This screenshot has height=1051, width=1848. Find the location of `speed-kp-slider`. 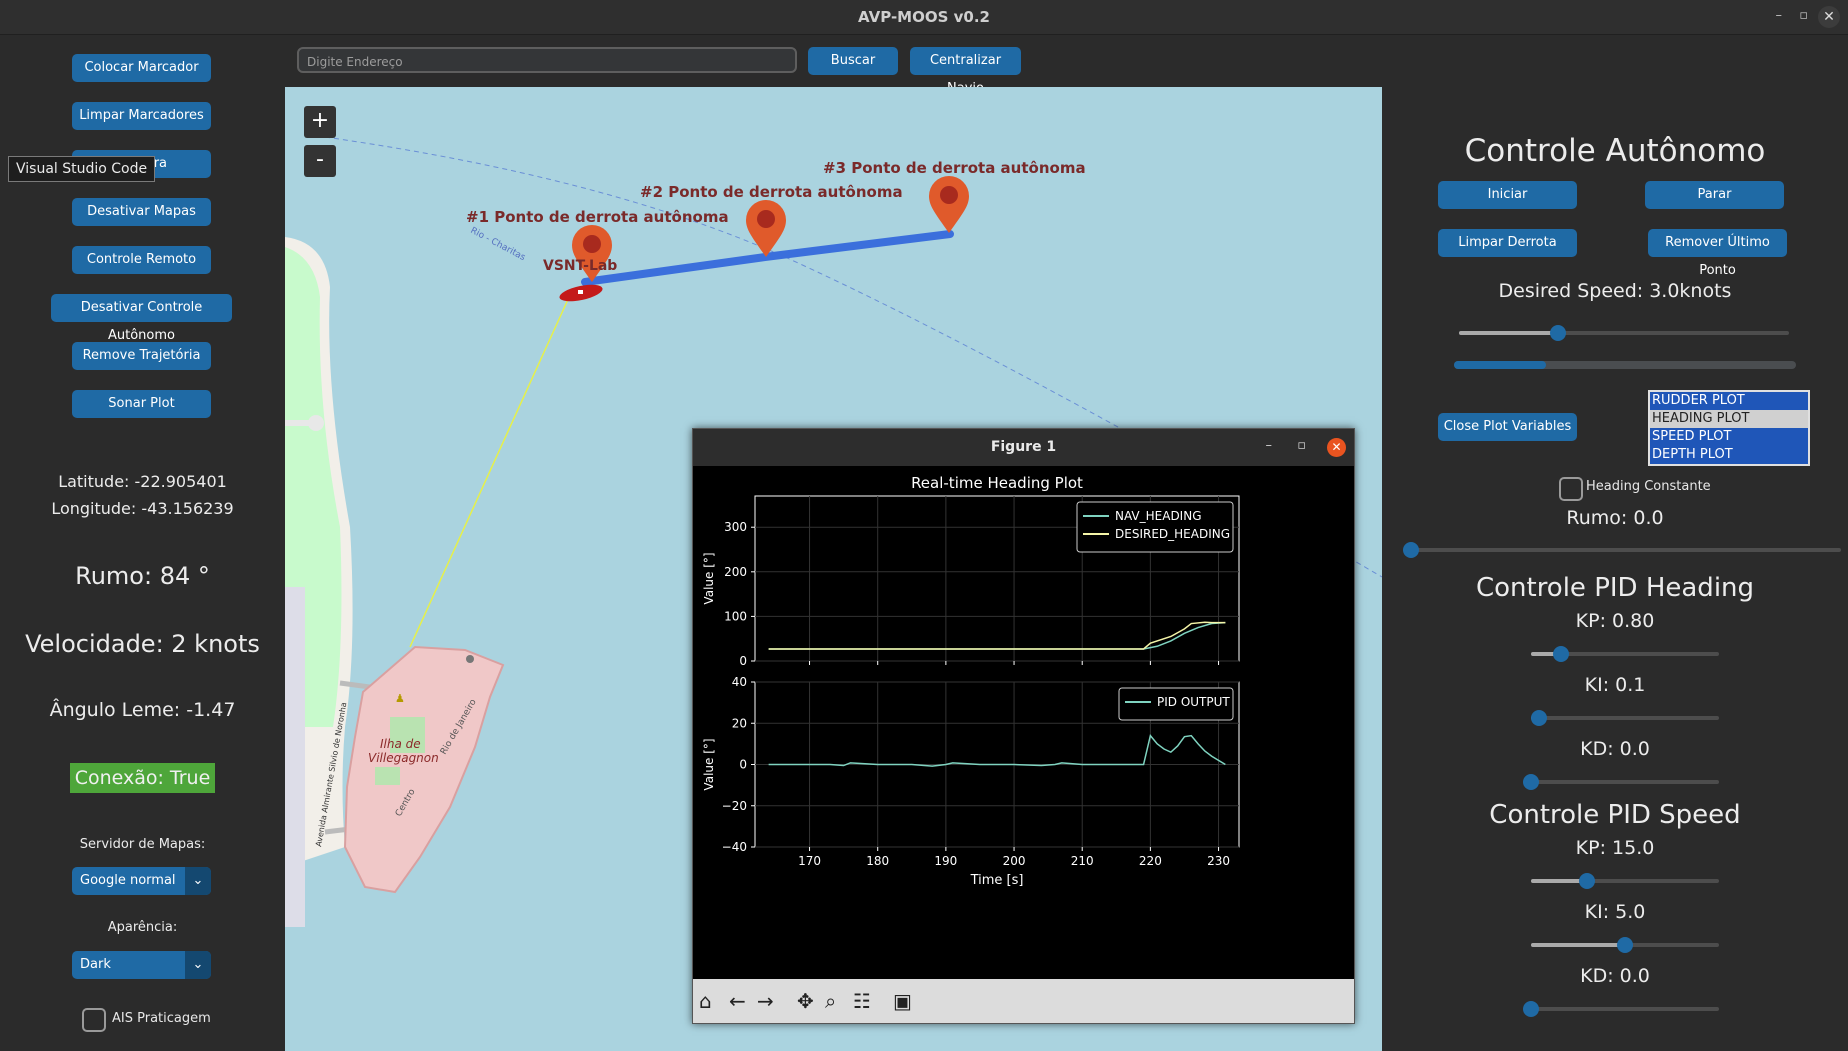

speed-kp-slider is located at coordinates (1625, 881).